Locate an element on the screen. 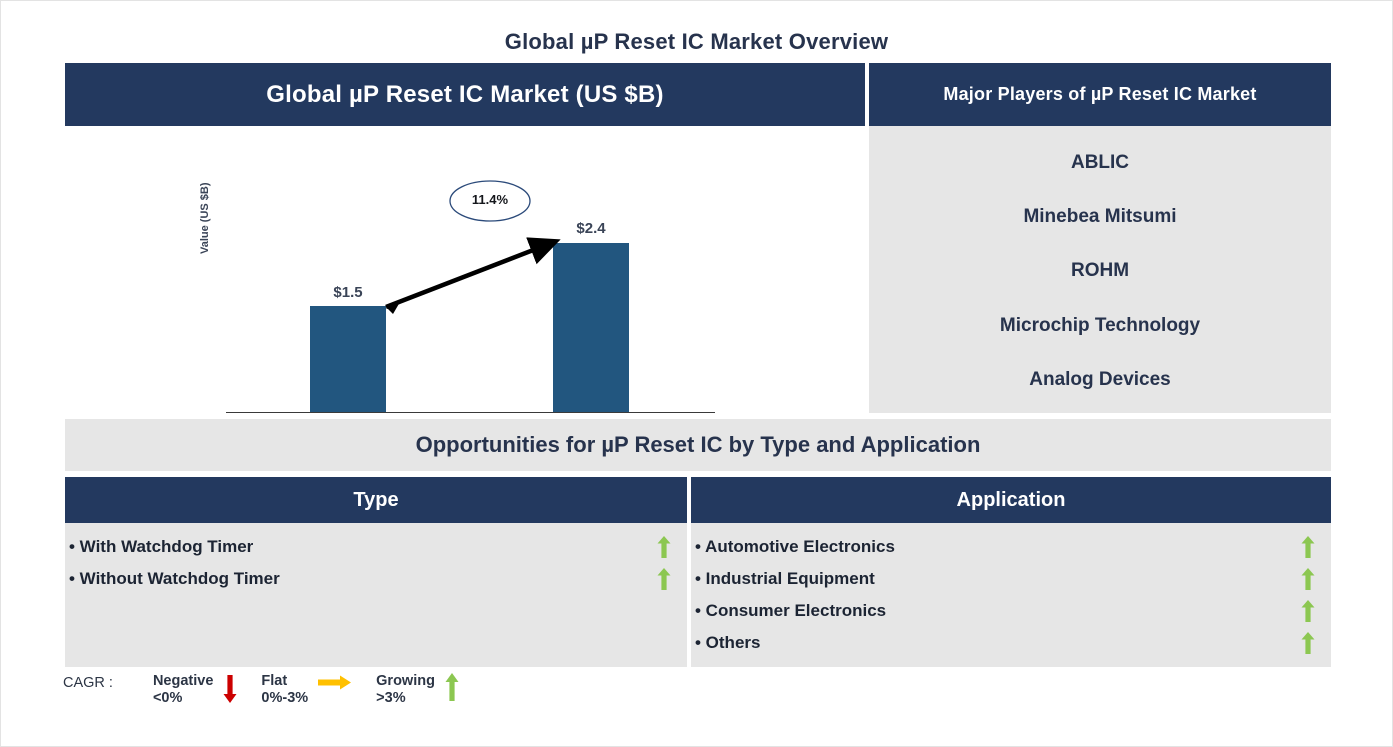 This screenshot has height=747, width=1393. list-item: ABLIC is located at coordinates (1100, 163).